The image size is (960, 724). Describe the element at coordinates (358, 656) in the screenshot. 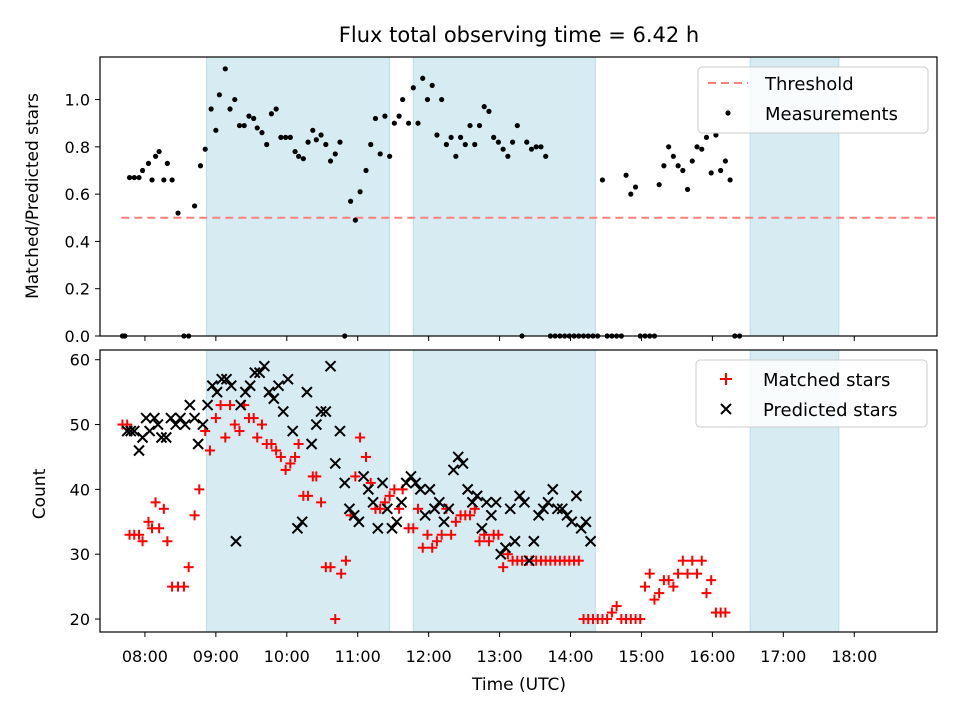

I see `x-tick-label: 11:00` at that location.